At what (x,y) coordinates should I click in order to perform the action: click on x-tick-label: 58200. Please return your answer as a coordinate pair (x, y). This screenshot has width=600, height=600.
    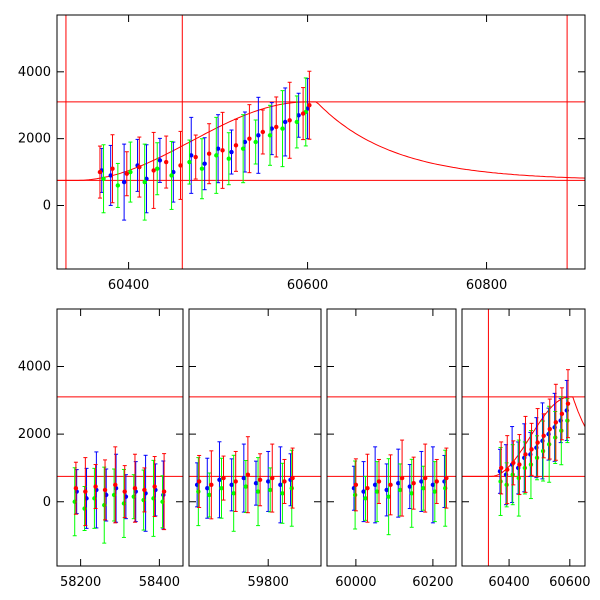
    Looking at the image, I should click on (80, 582).